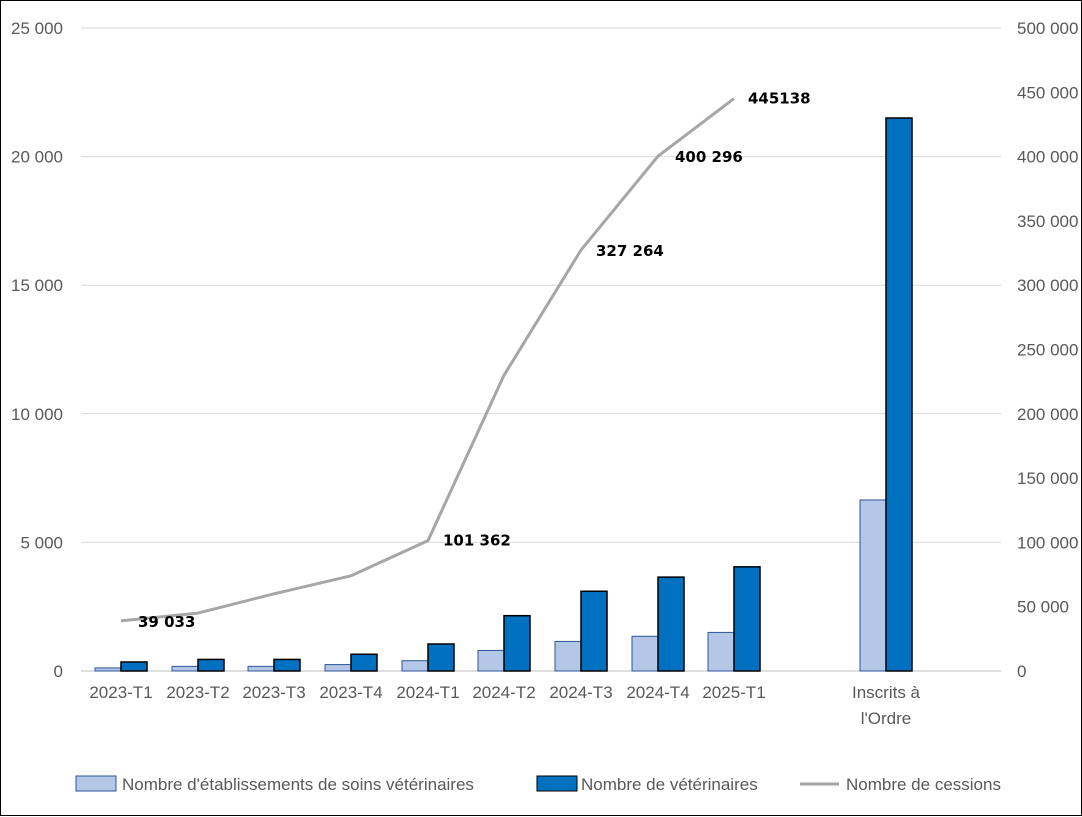  Describe the element at coordinates (273, 692) in the screenshot. I see `category-label: 2023-T3` at that location.